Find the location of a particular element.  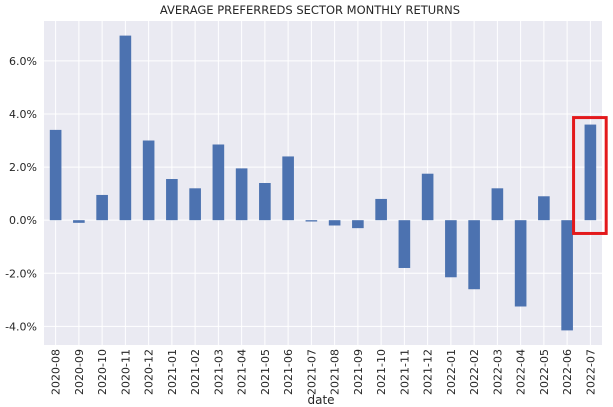

x-tick-label: 2021-03 is located at coordinates (218, 372).